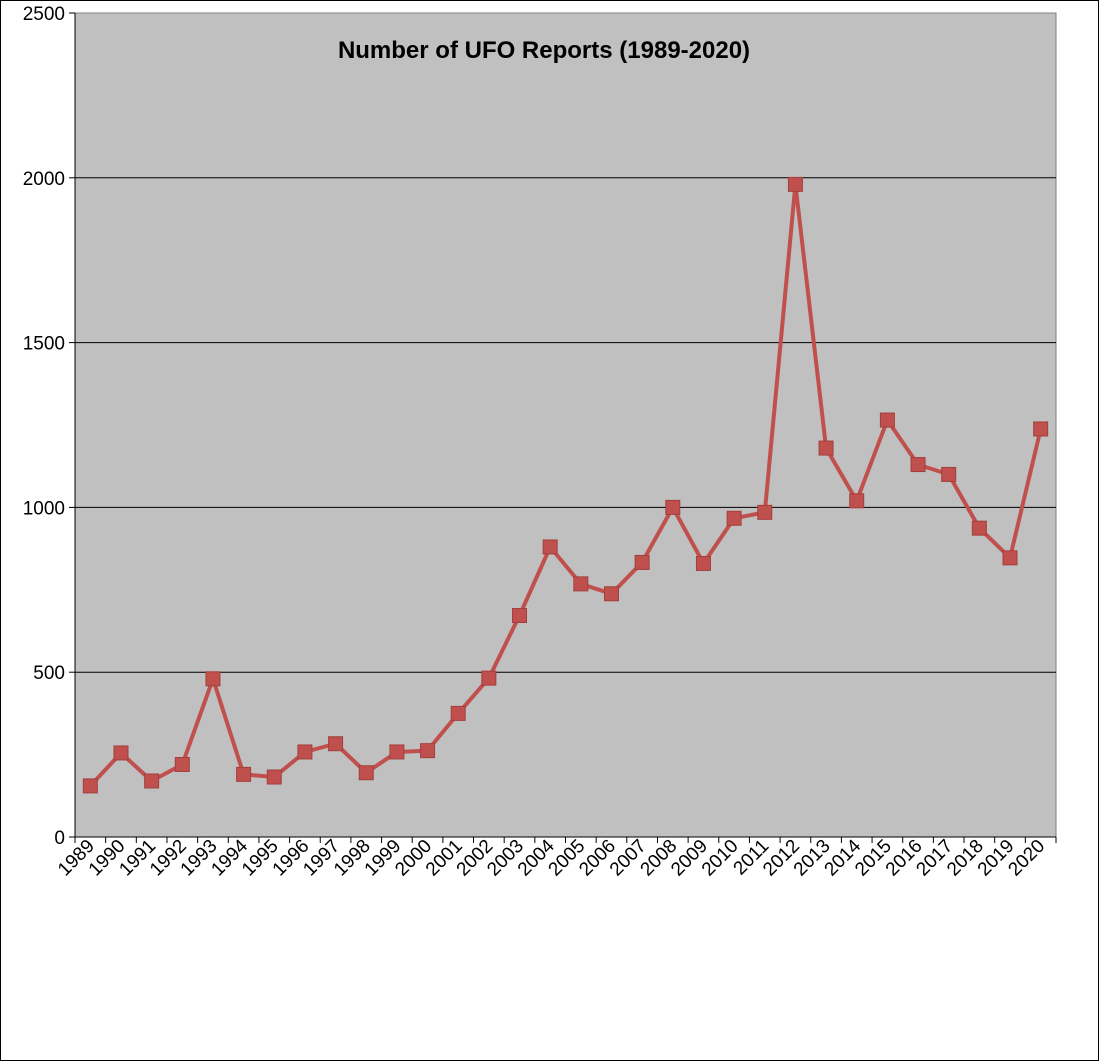  I want to click on data-point-1994, so click(244, 774).